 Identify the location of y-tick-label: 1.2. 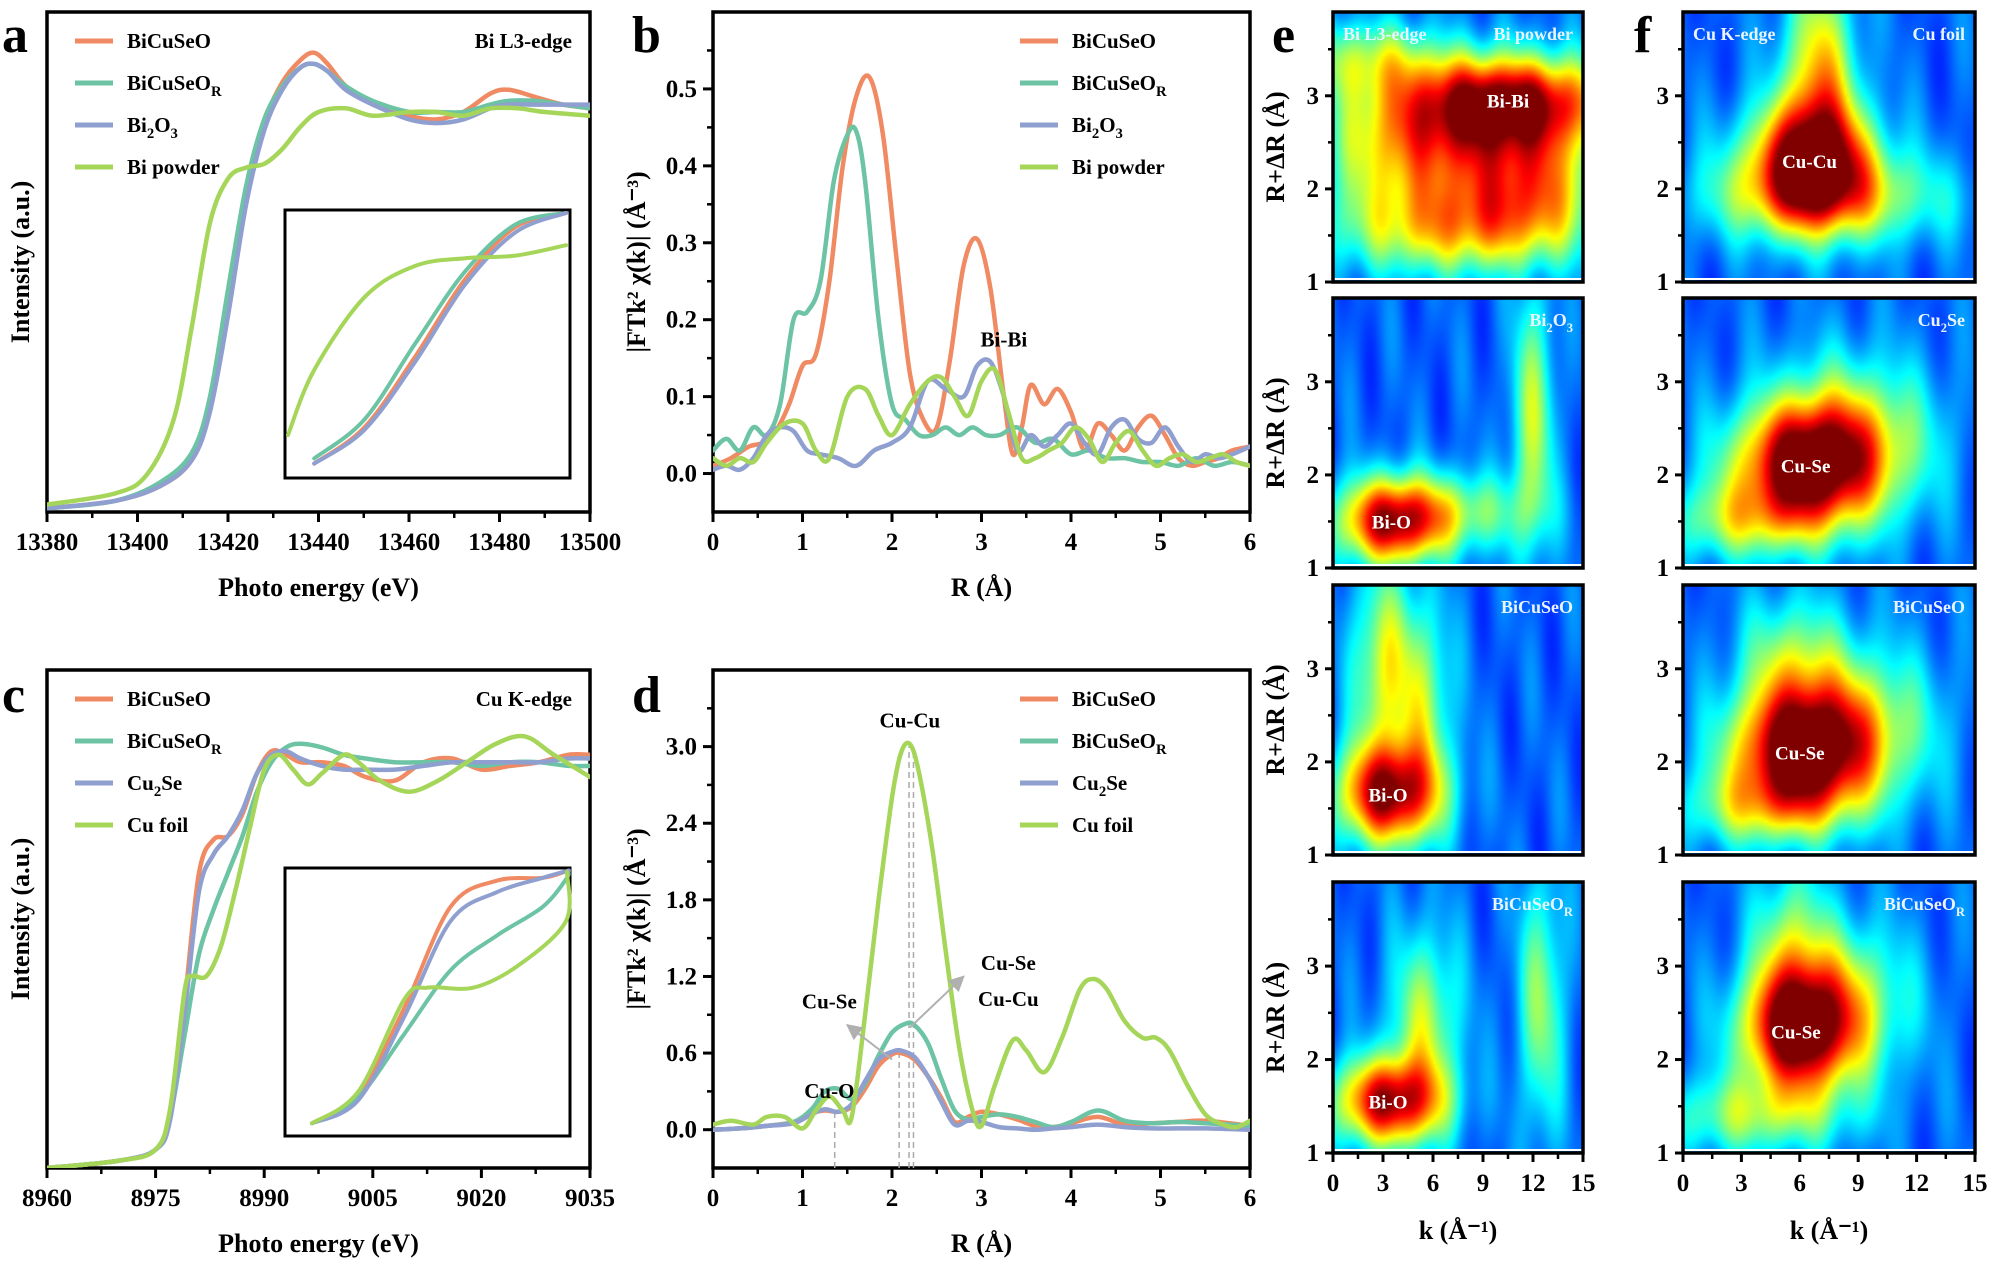
(681, 976).